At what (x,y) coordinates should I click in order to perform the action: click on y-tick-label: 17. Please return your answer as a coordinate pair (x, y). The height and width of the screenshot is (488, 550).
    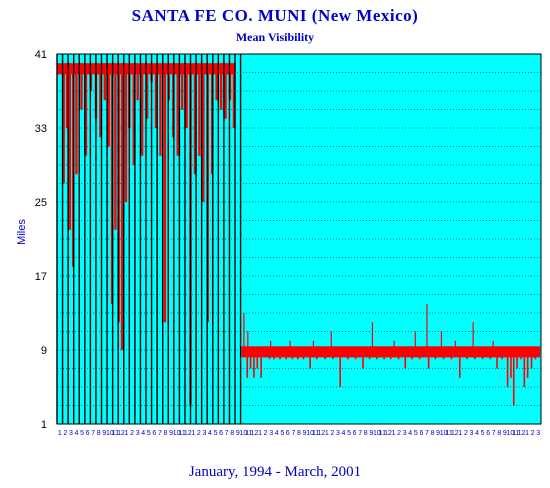
    Looking at the image, I should click on (41, 277).